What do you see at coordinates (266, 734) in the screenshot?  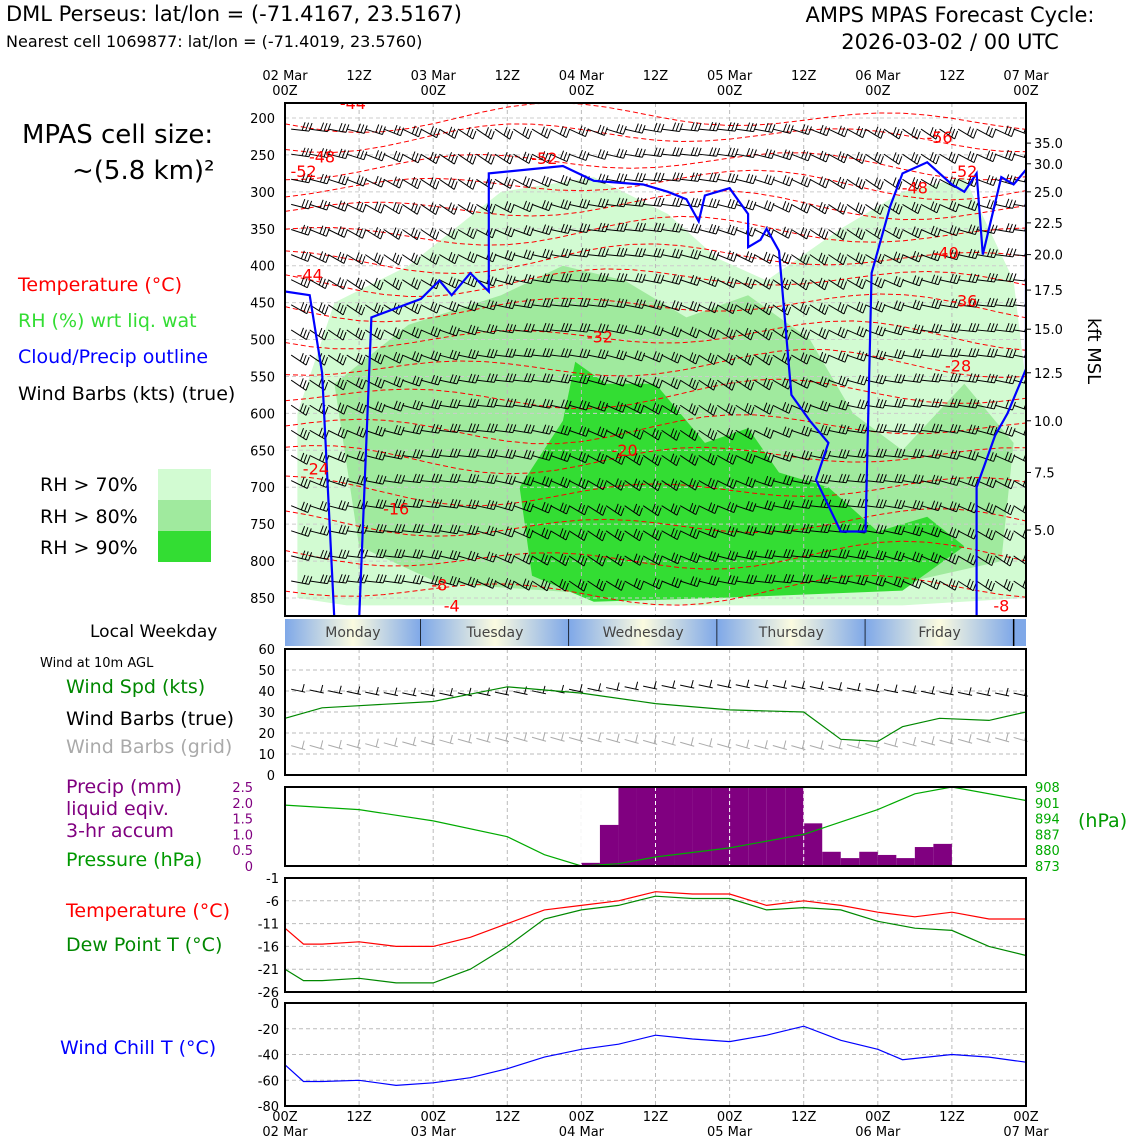 I see `wind-tick-label: 20` at bounding box center [266, 734].